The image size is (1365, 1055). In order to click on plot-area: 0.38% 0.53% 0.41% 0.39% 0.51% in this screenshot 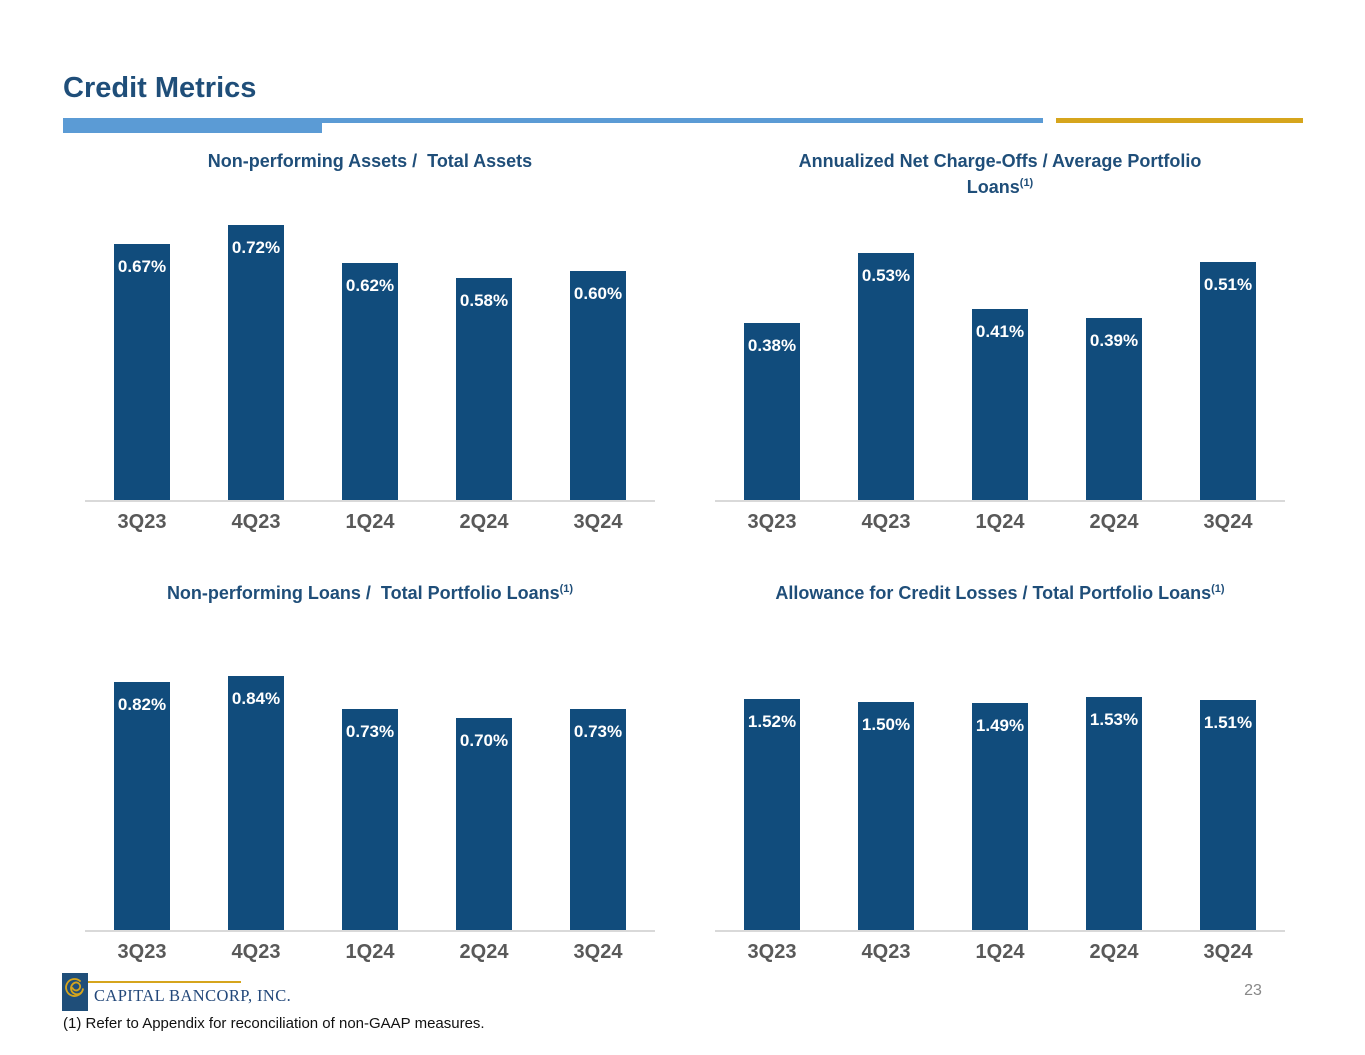, I will do `click(1000, 350)`.